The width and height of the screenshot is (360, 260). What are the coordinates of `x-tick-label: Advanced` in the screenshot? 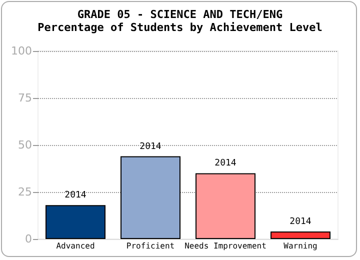 It's located at (75, 246).